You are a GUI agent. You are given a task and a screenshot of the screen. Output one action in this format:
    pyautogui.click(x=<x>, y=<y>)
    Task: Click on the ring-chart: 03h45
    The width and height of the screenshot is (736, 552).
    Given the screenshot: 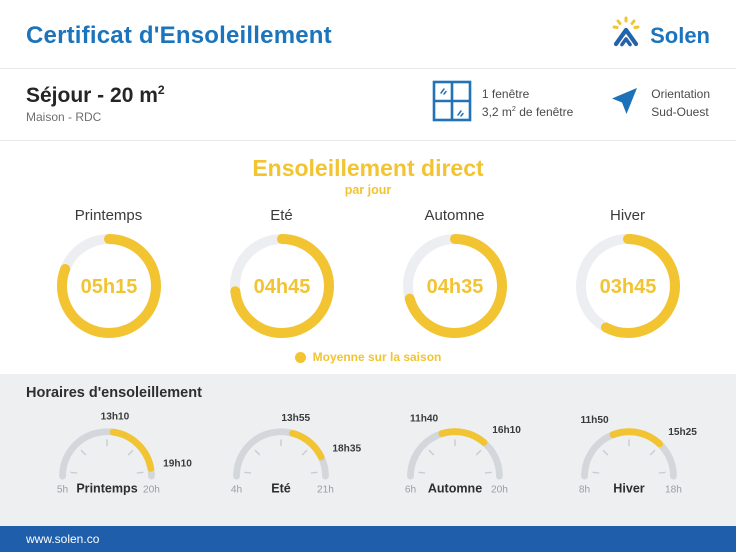 What is the action you would take?
    pyautogui.click(x=627, y=286)
    